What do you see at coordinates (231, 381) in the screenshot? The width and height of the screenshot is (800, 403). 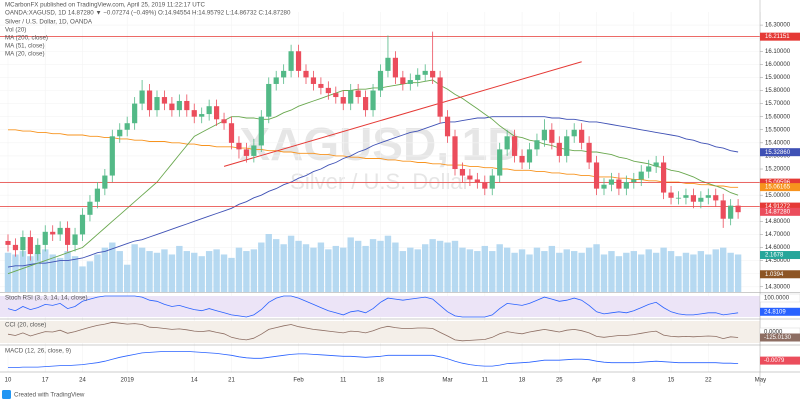 I see `x-tick-label: 21` at bounding box center [231, 381].